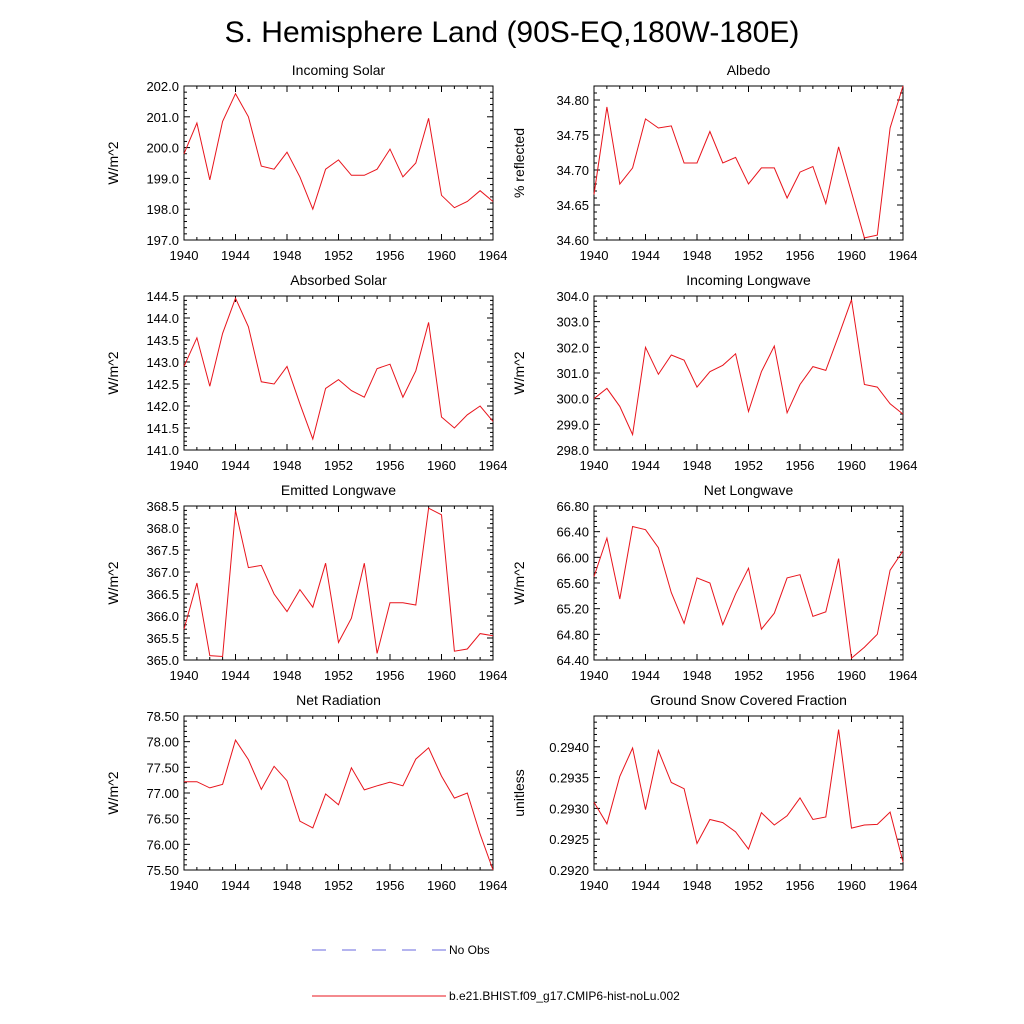 The image size is (1024, 1024). What do you see at coordinates (162, 178) in the screenshot?
I see `y-tick-label: 199.0` at bounding box center [162, 178].